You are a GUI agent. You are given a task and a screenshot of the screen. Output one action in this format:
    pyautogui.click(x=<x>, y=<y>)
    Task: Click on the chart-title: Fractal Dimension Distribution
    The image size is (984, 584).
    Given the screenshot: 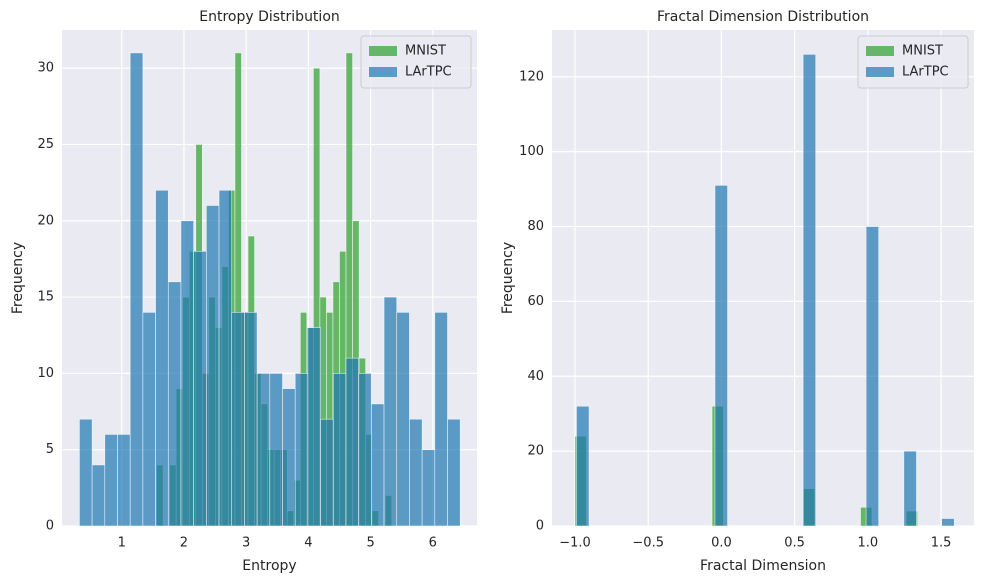 What is the action you would take?
    pyautogui.click(x=763, y=17)
    